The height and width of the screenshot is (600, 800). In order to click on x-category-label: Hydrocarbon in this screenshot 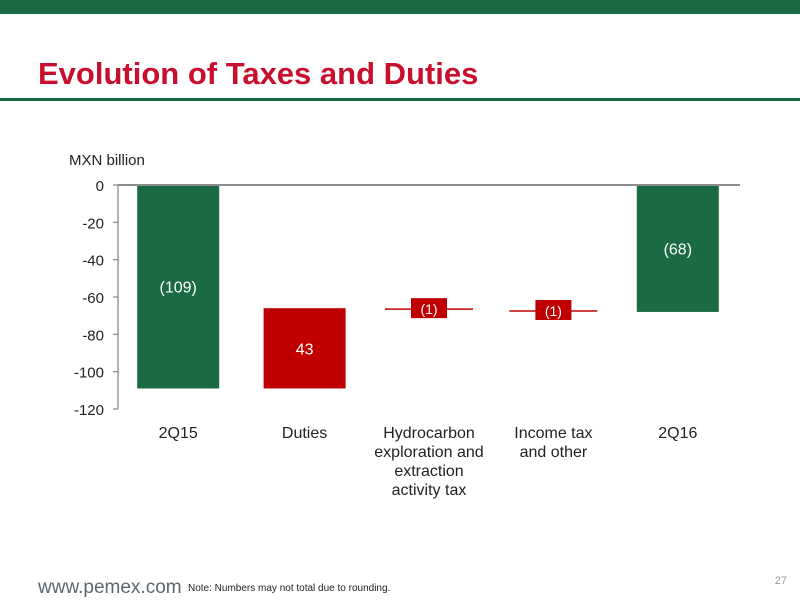, I will do `click(429, 433)`.